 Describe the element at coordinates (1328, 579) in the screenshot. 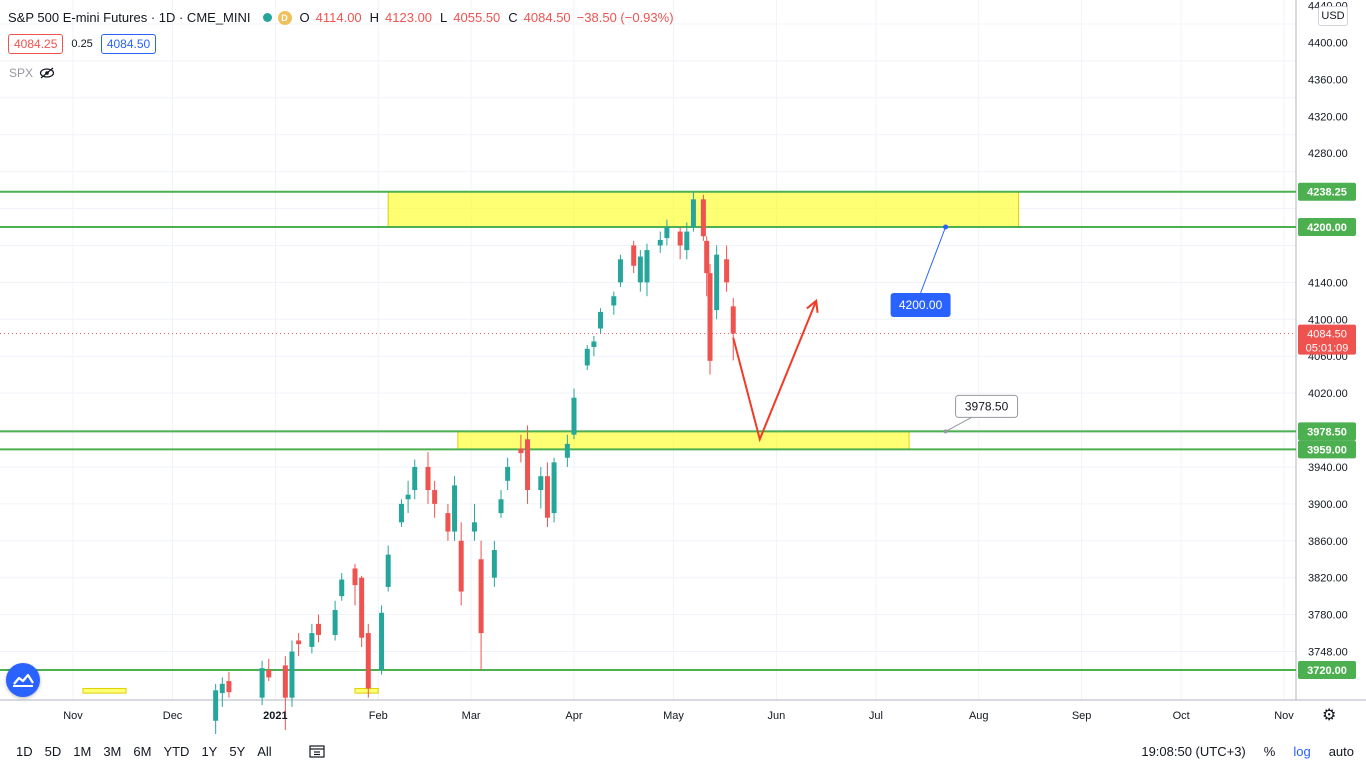

I see `price-tick-label: 3820.00` at that location.